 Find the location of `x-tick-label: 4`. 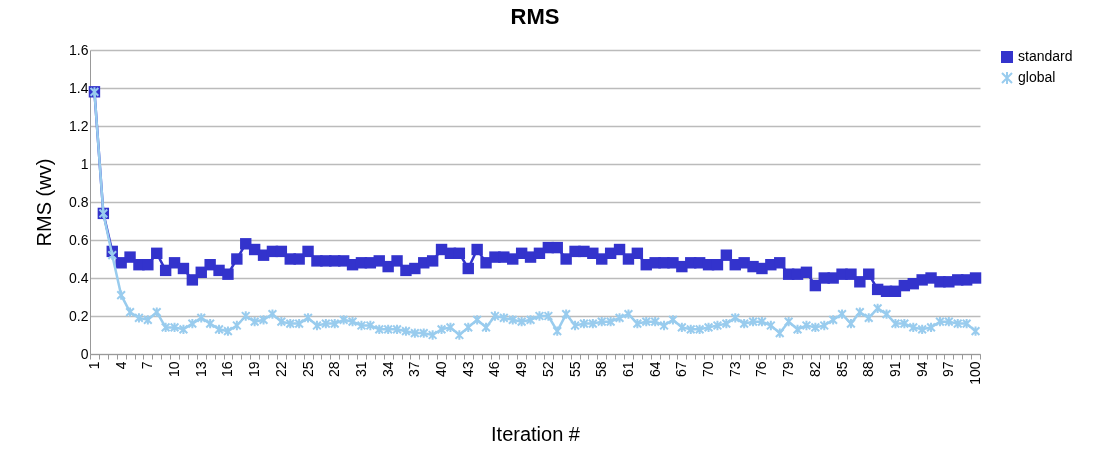

x-tick-label: 4 is located at coordinates (120, 365).